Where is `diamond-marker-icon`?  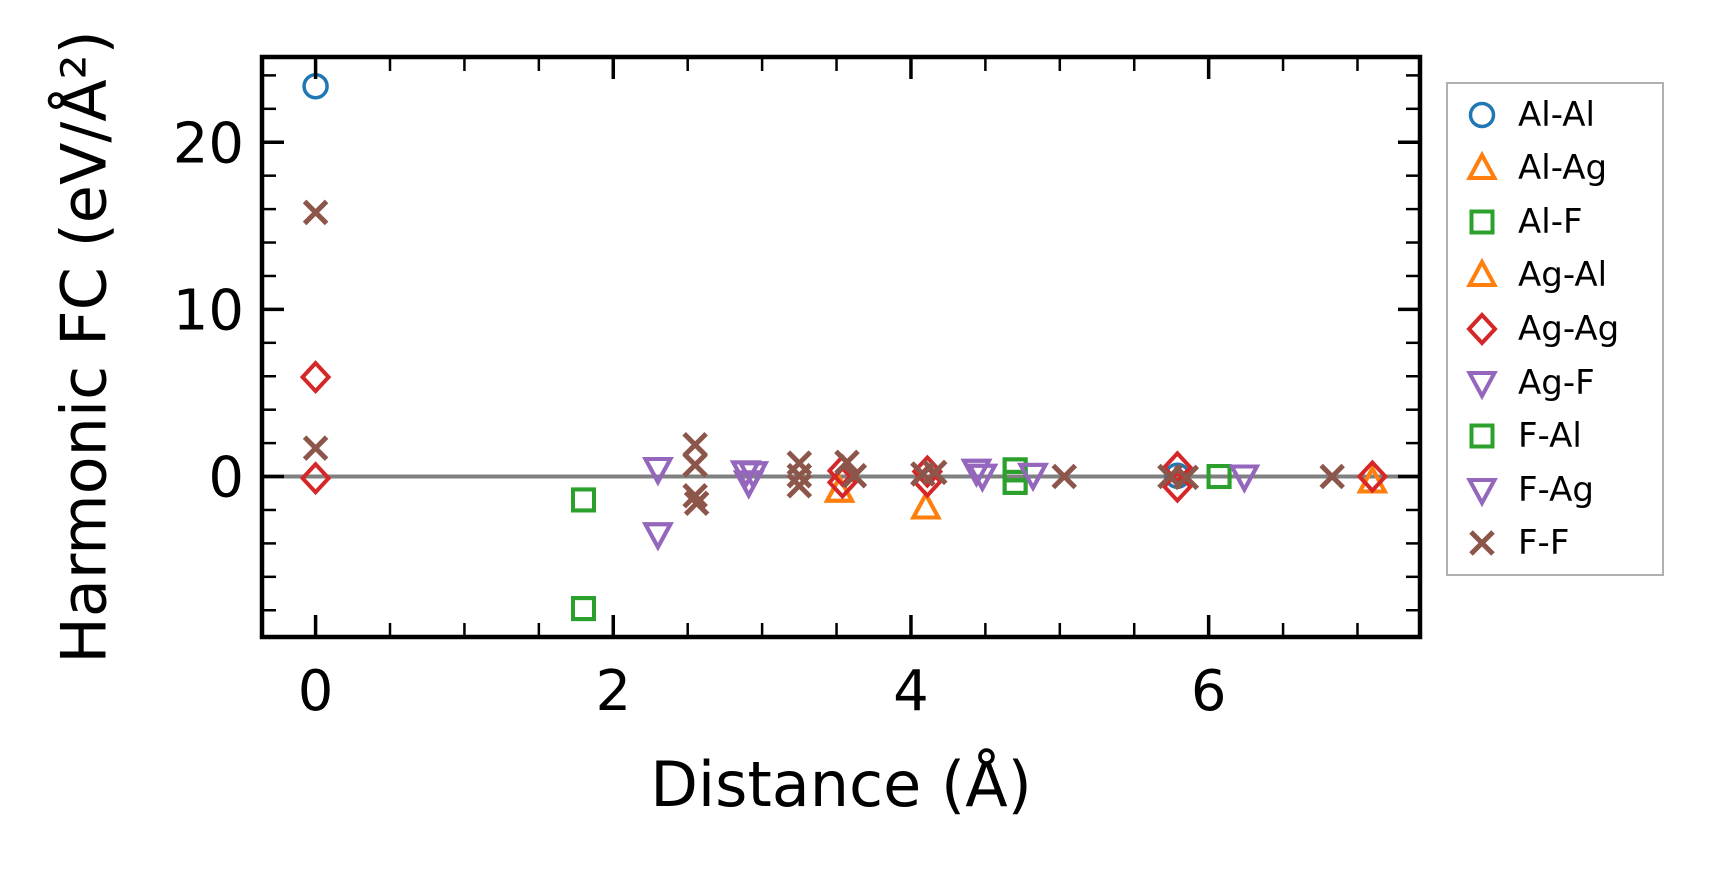 diamond-marker-icon is located at coordinates (1482, 329).